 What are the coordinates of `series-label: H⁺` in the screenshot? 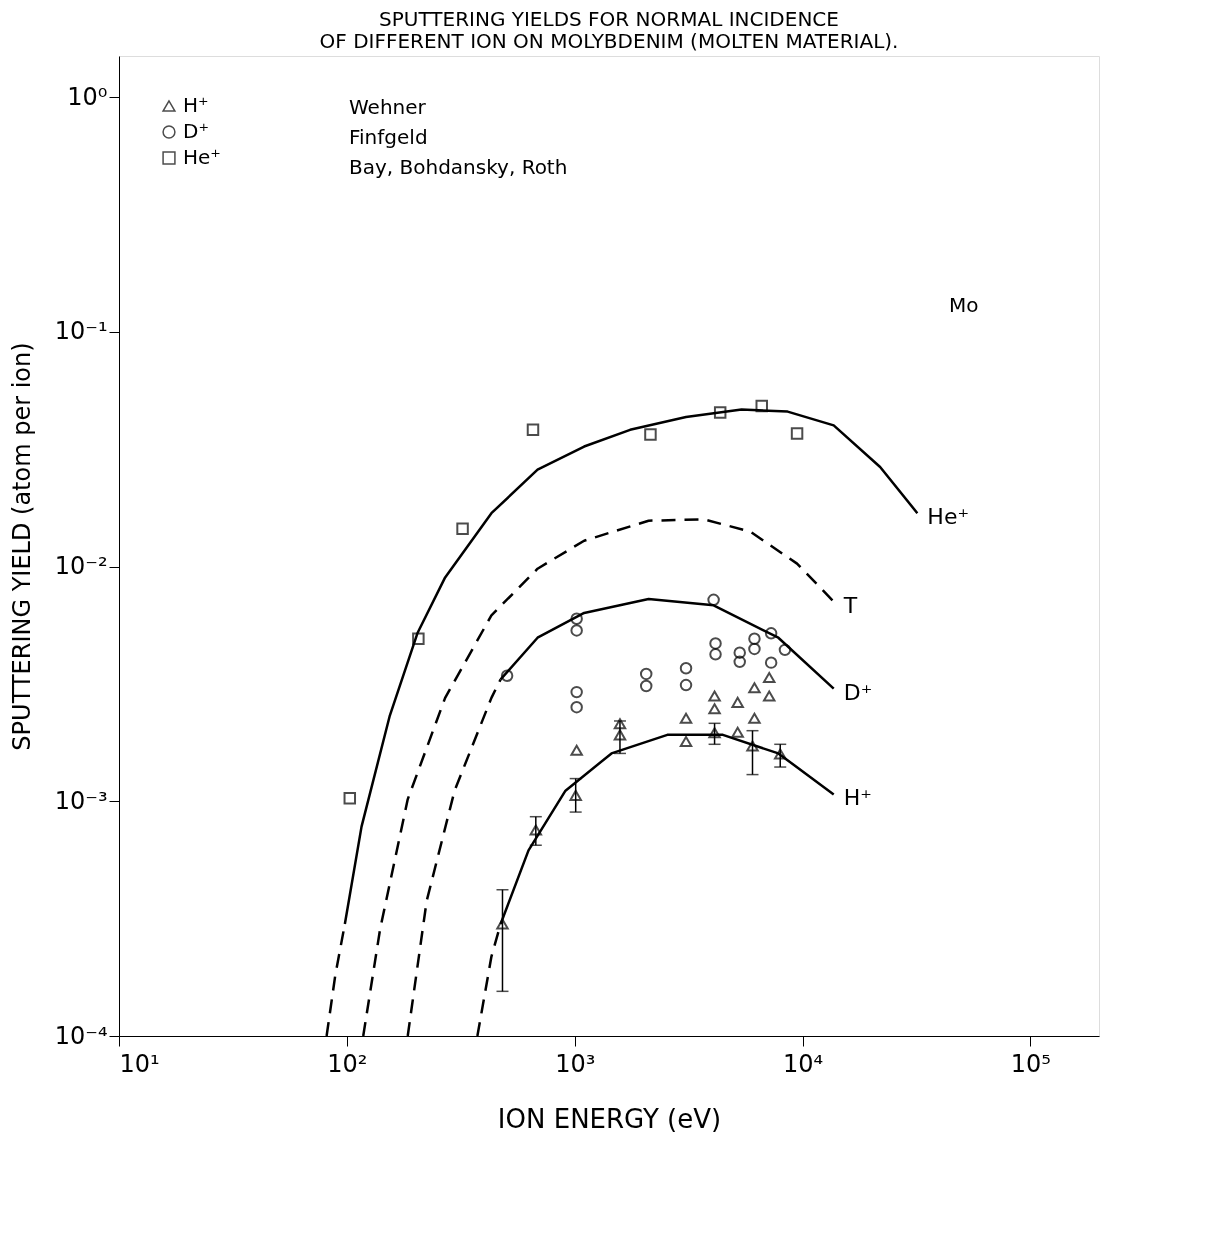 It's located at (857, 798).